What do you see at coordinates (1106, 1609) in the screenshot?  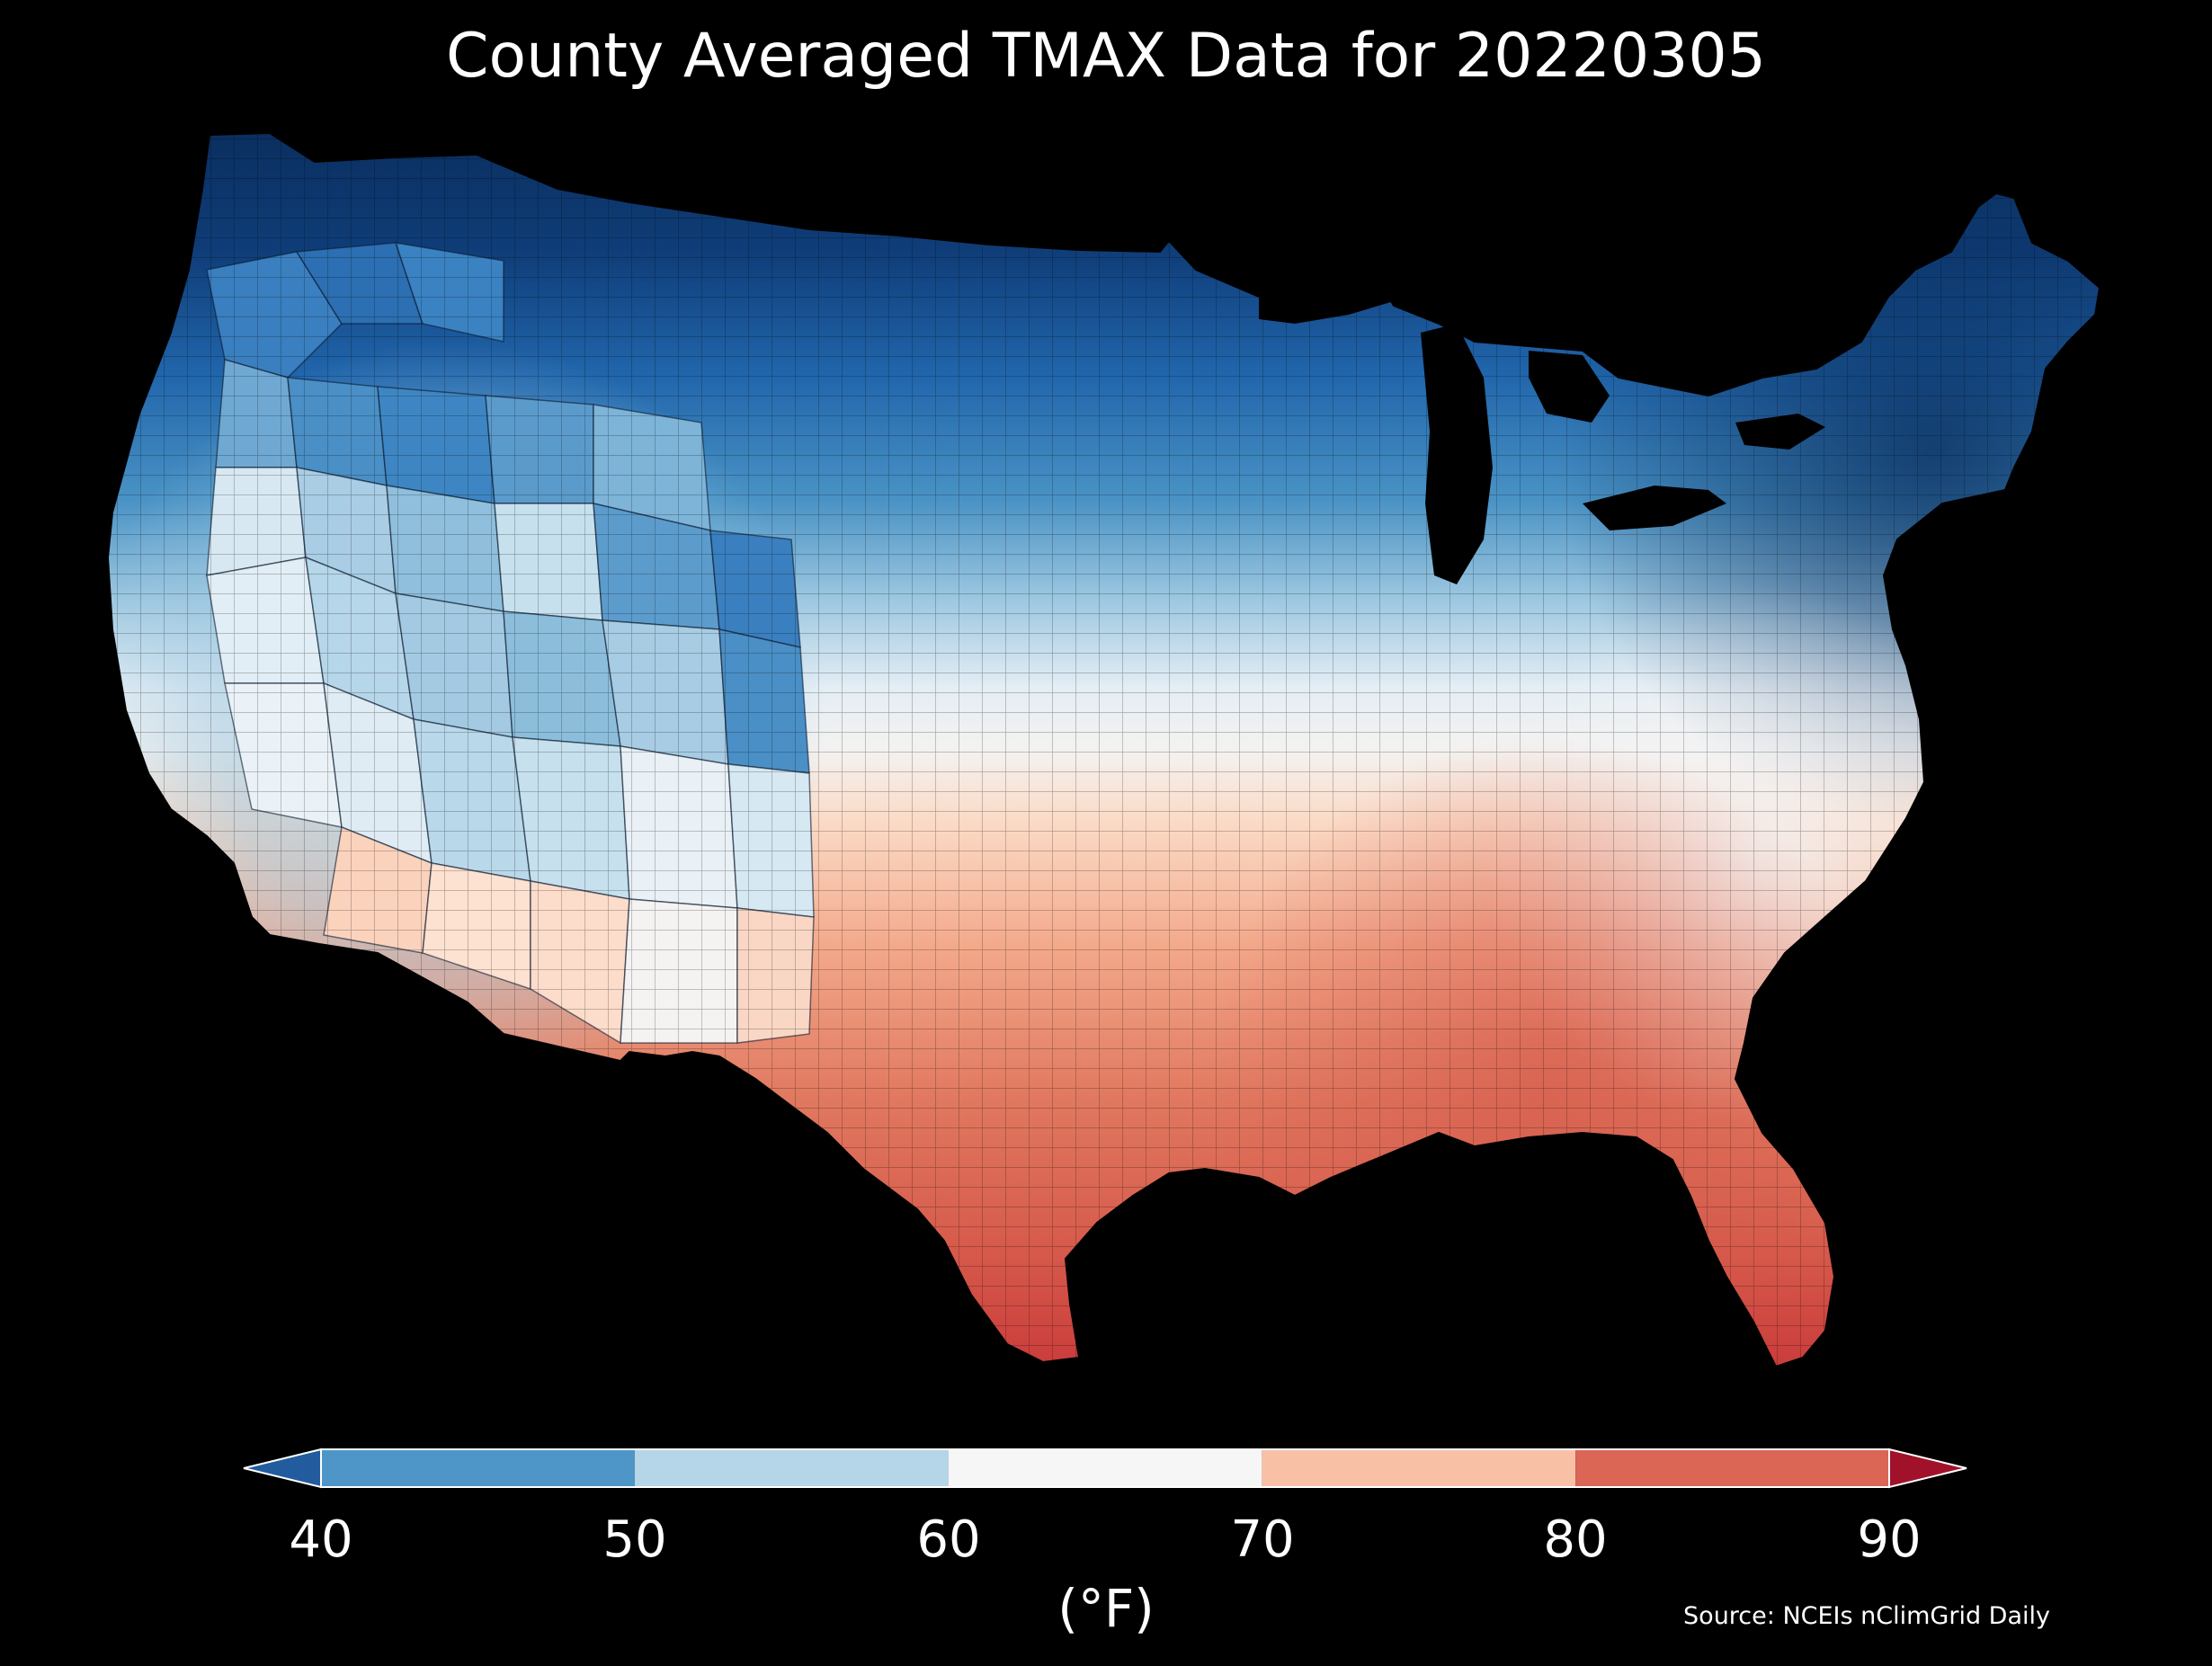 I see `colorbar-unit-label: (°F)` at bounding box center [1106, 1609].